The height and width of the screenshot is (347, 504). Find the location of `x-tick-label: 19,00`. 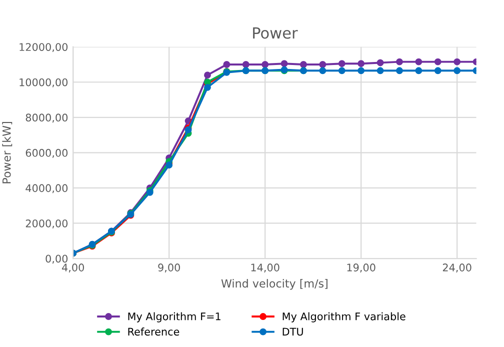

x-tick-label: 19,00 is located at coordinates (361, 268).